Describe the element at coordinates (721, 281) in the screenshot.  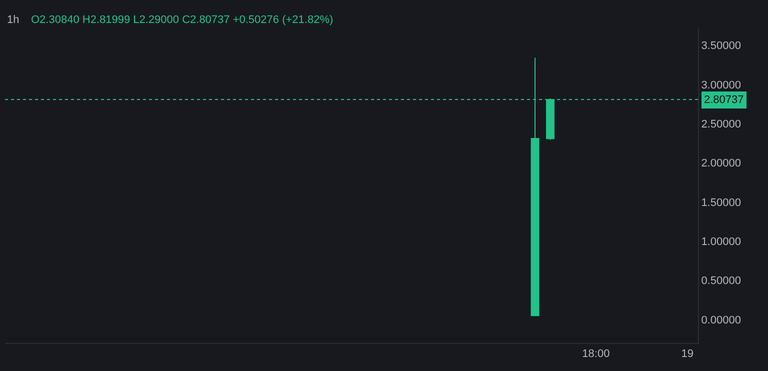
I see `y-tick-label: 0.50000` at that location.